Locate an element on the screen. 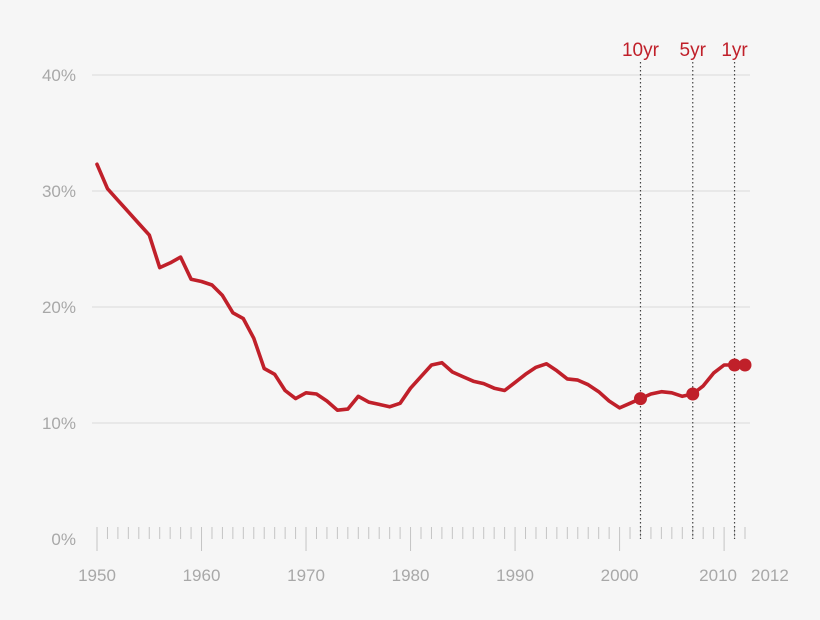 The image size is (820, 620). marker-point-5yr is located at coordinates (693, 394).